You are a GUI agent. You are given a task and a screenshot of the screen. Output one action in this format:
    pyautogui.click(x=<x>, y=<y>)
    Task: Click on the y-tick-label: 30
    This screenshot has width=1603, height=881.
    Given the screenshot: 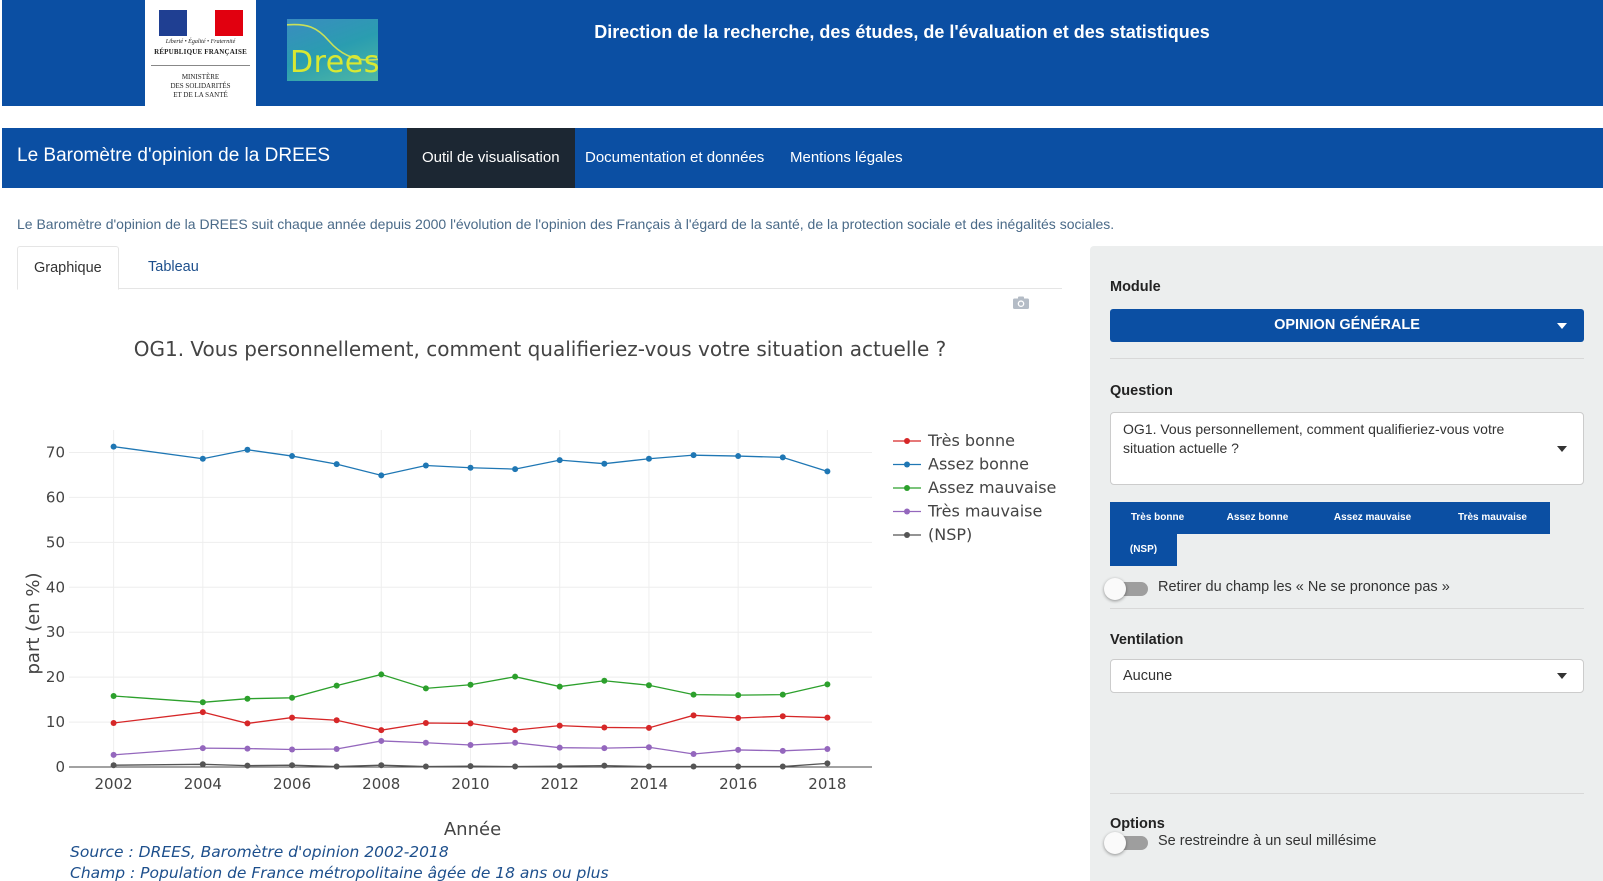 What is the action you would take?
    pyautogui.click(x=55, y=632)
    